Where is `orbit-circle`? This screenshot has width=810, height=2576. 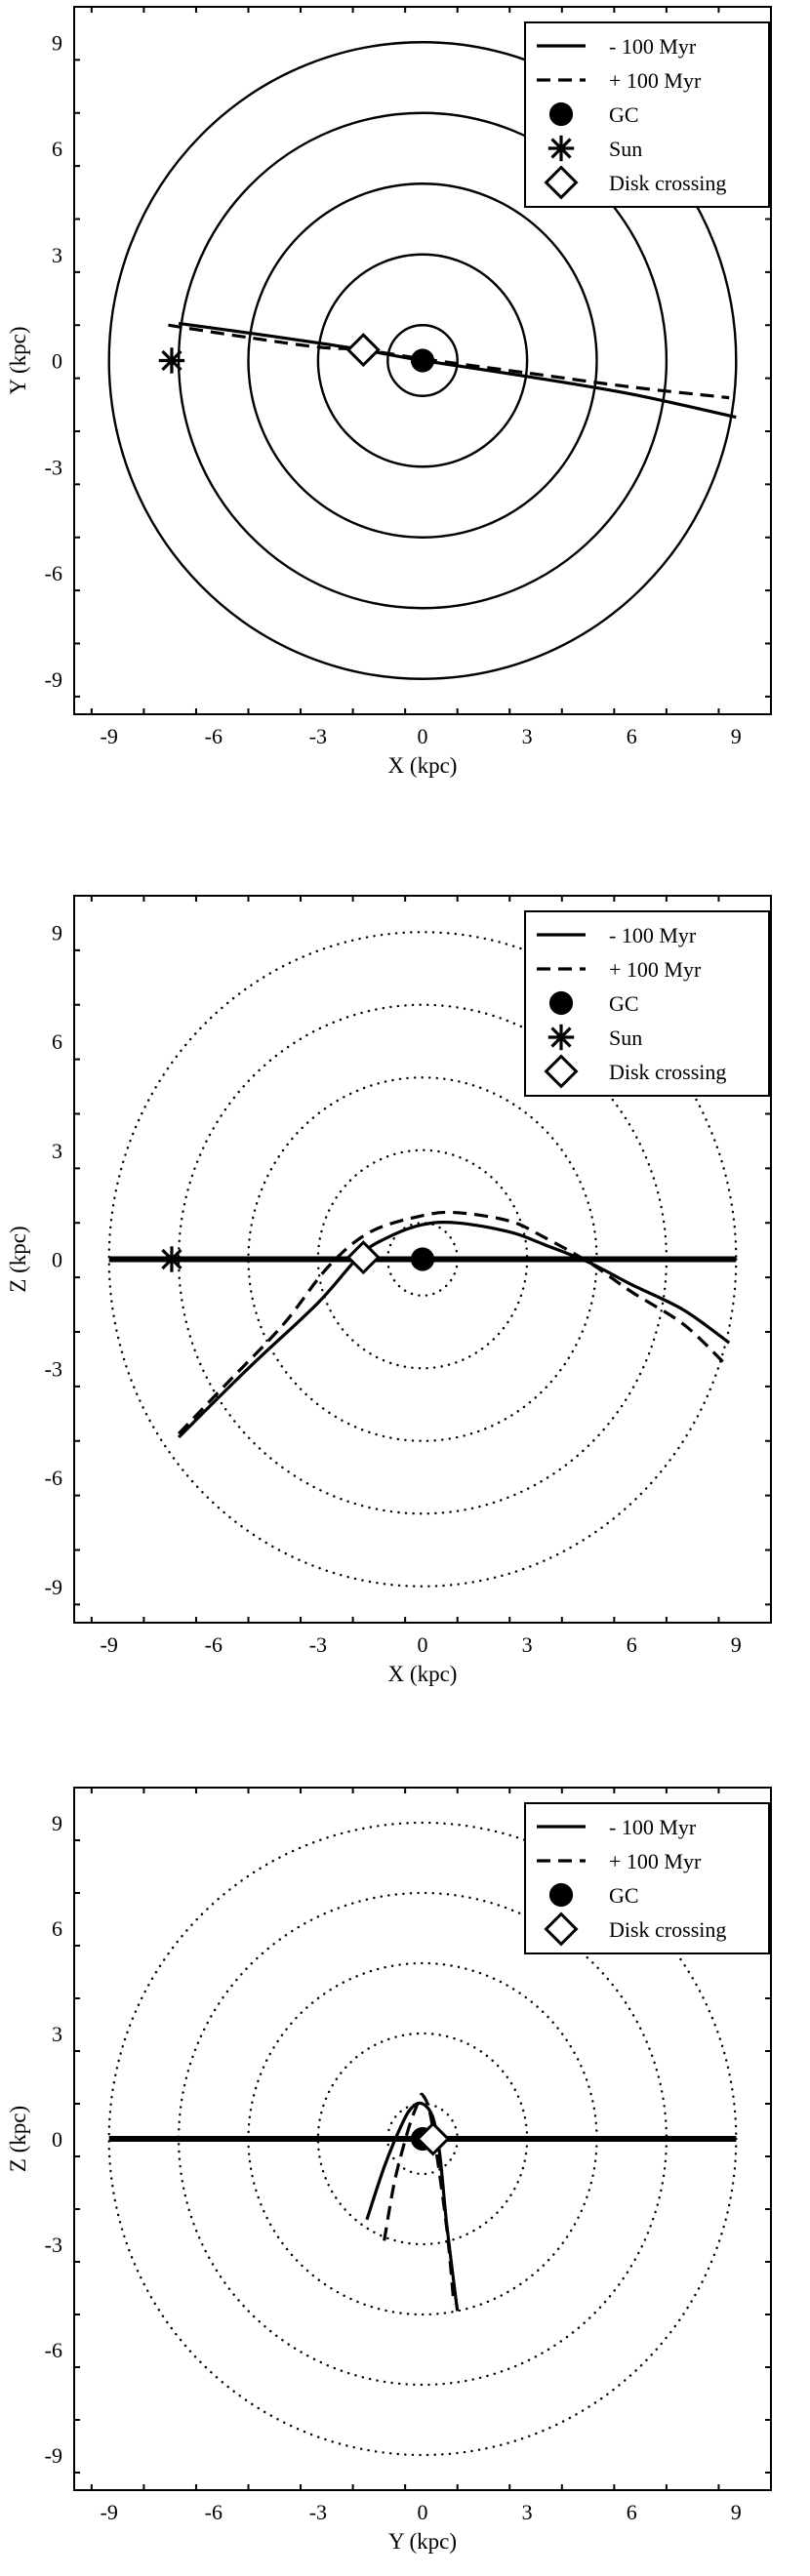
orbit-circle is located at coordinates (423, 360).